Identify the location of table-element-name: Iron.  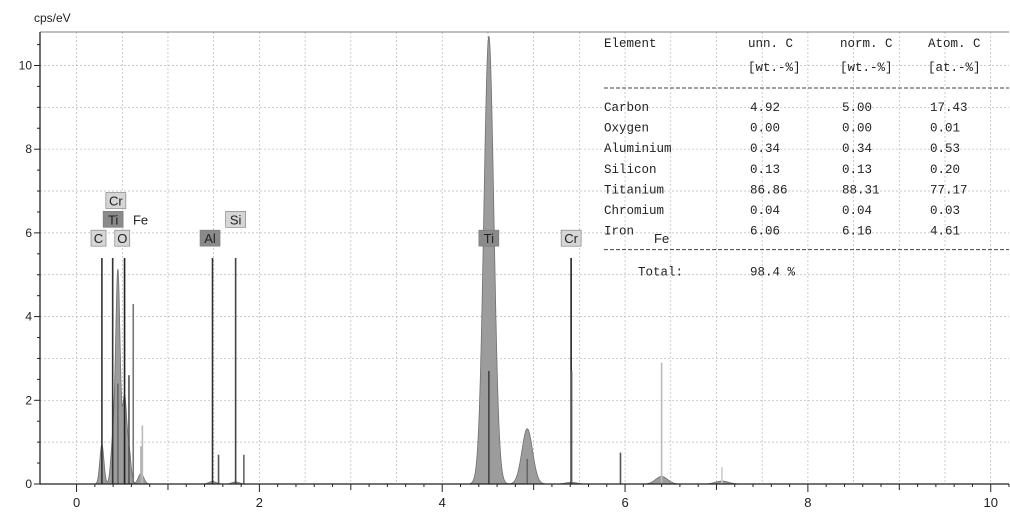
(619, 232).